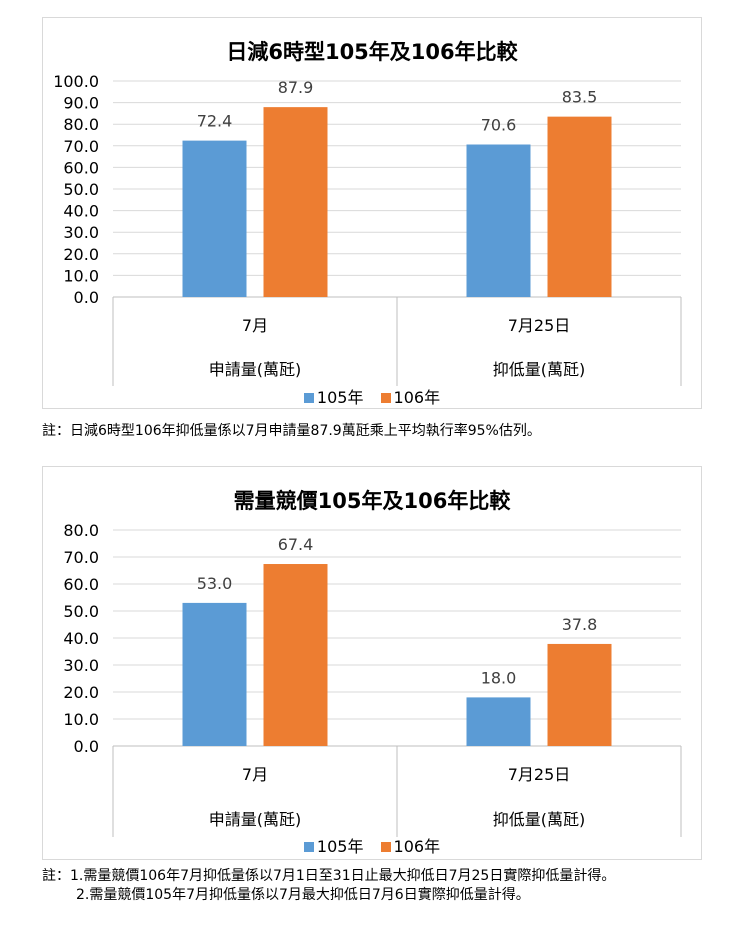  What do you see at coordinates (303, 895) in the screenshot?
I see `footnote-line: 2.需量競價105年7月抑低量係以7月最大抑低日7月6日實際抑低量計得。` at bounding box center [303, 895].